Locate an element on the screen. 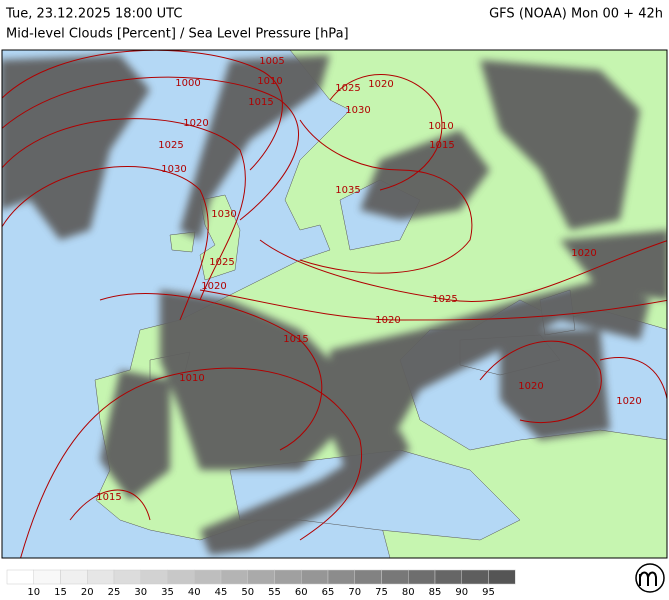 This screenshot has width=669, height=600. isobar-label: 1035 is located at coordinates (347, 190).